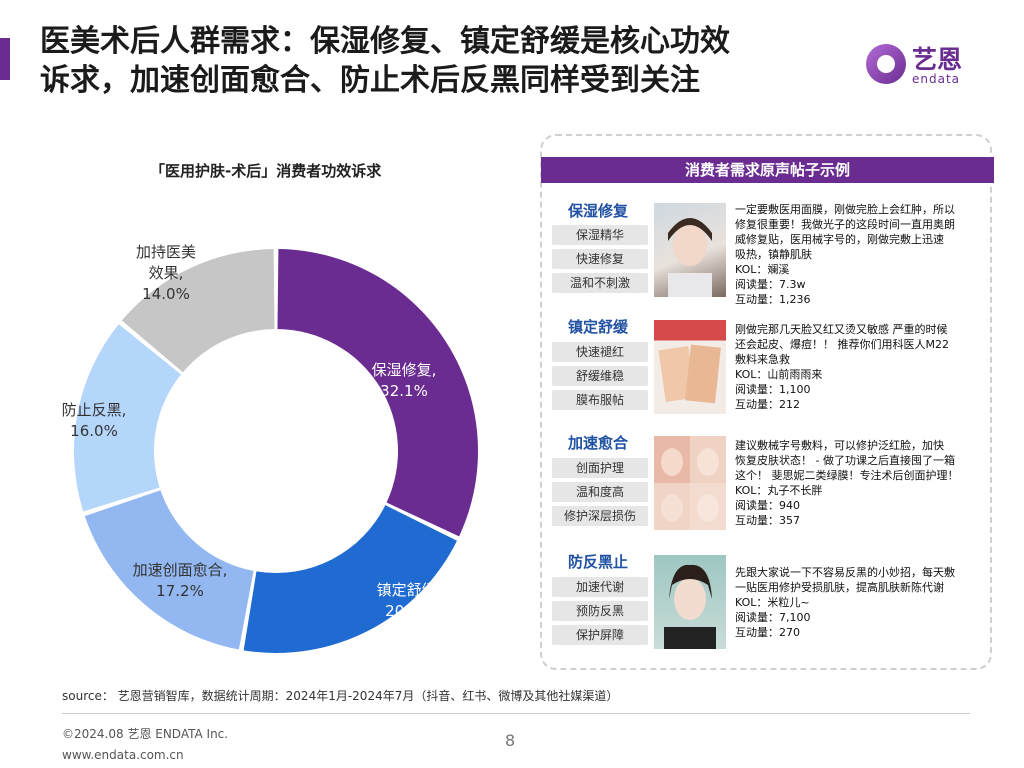 The image size is (1024, 768). I want to click on post-line: 吸热，镇静肌肤, so click(773, 254).